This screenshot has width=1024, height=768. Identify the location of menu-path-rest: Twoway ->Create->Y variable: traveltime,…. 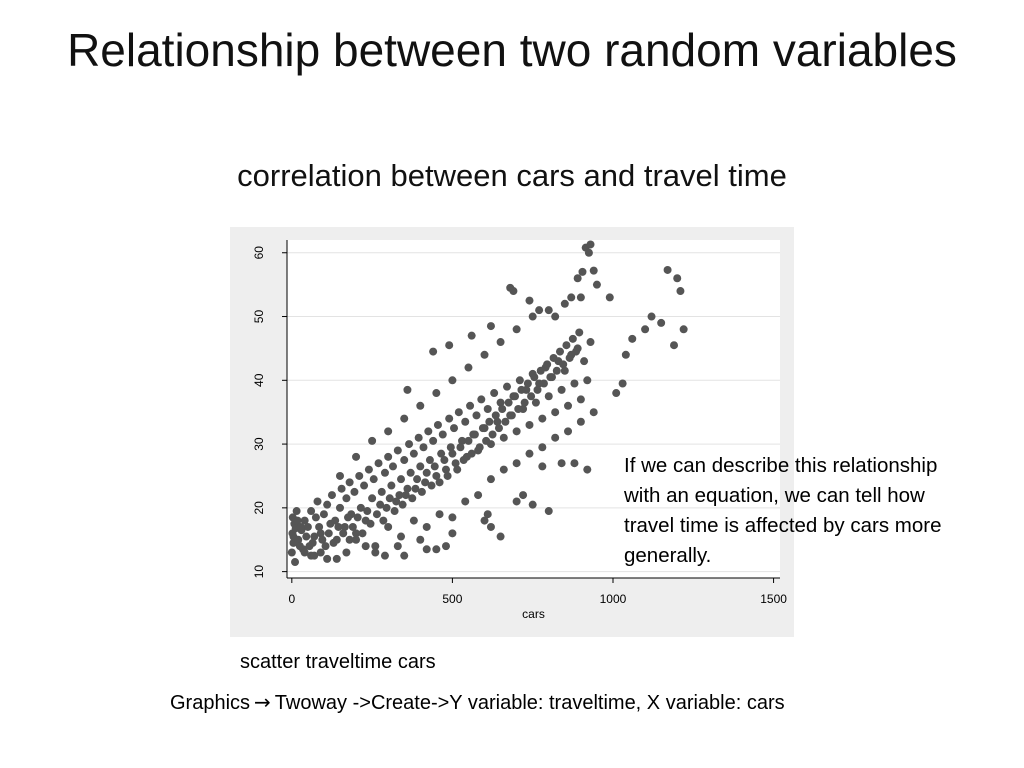
(529, 703).